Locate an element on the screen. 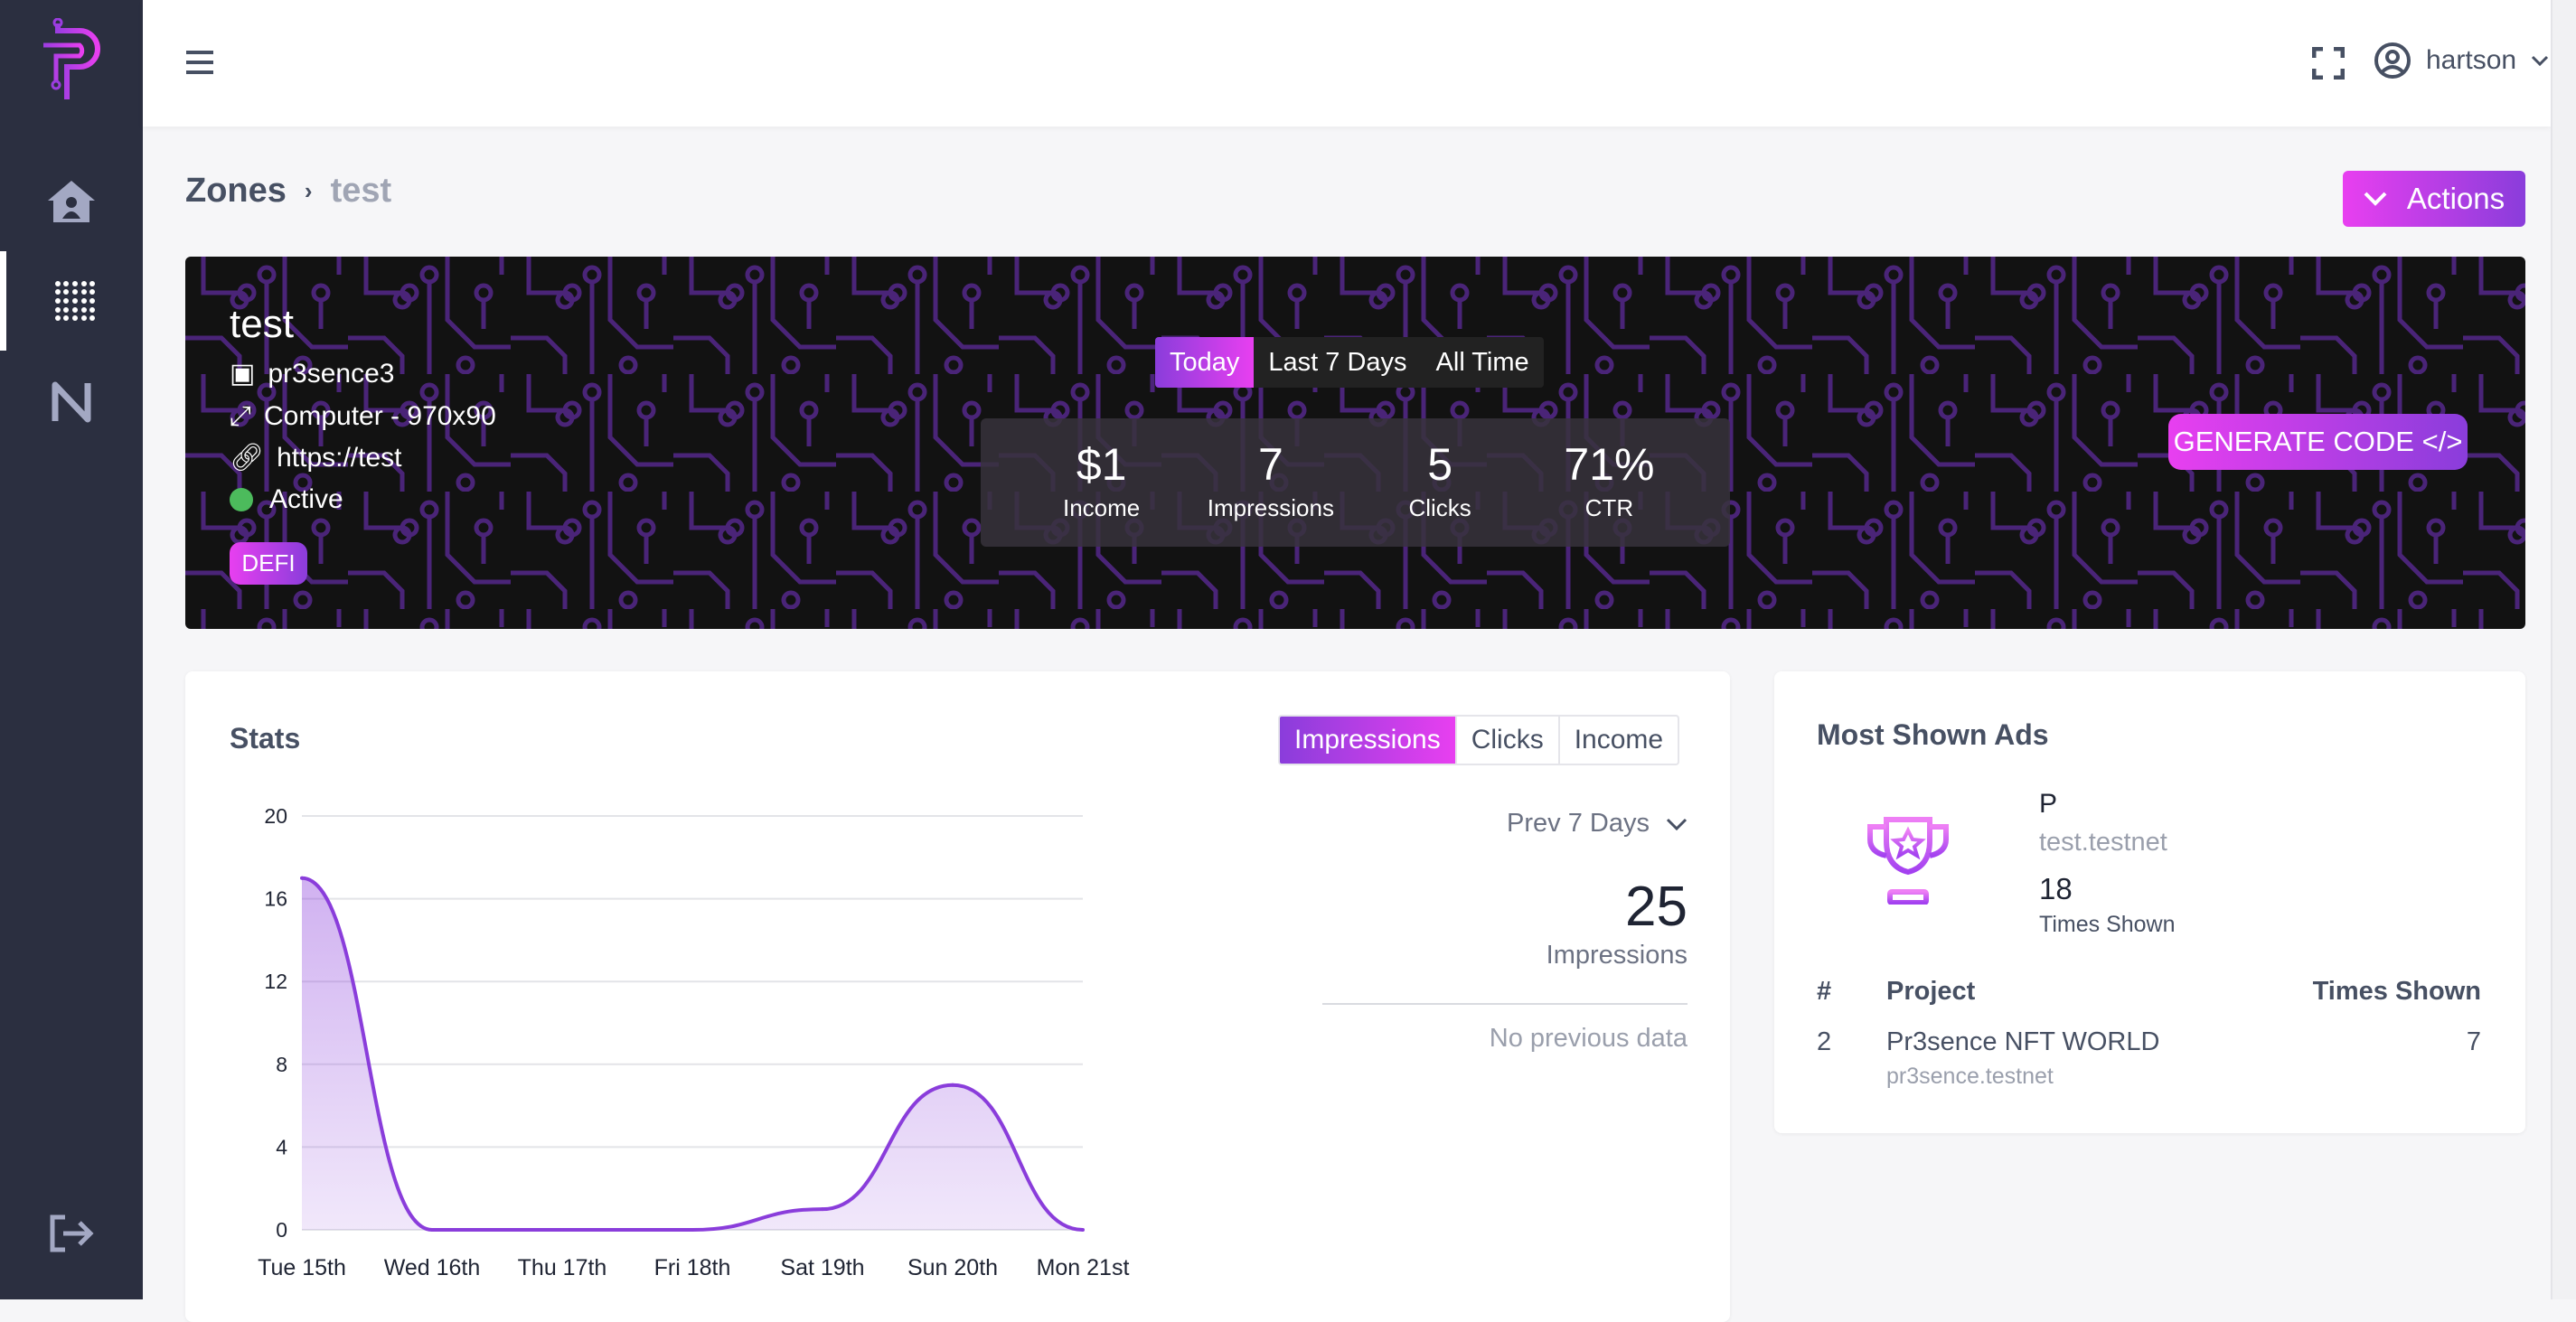  period-tabs: Today Last 7 Days All Time is located at coordinates (1350, 362).